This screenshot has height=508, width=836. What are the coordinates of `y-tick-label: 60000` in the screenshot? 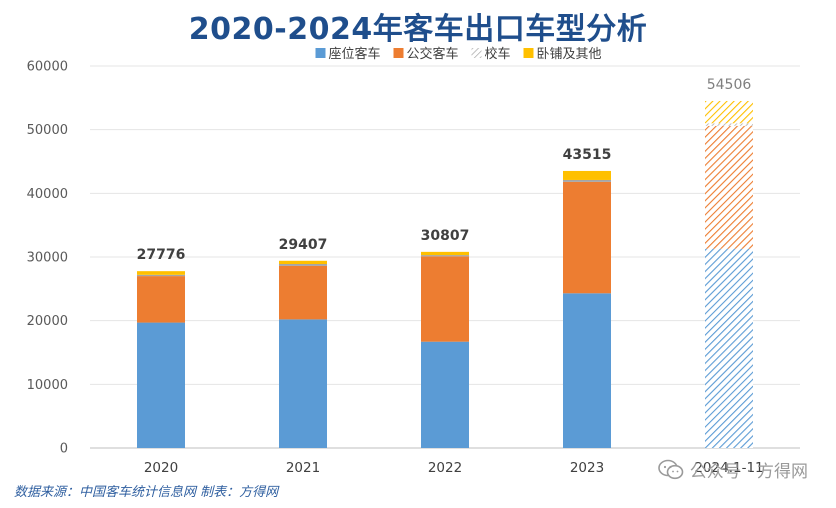 It's located at (47, 67).